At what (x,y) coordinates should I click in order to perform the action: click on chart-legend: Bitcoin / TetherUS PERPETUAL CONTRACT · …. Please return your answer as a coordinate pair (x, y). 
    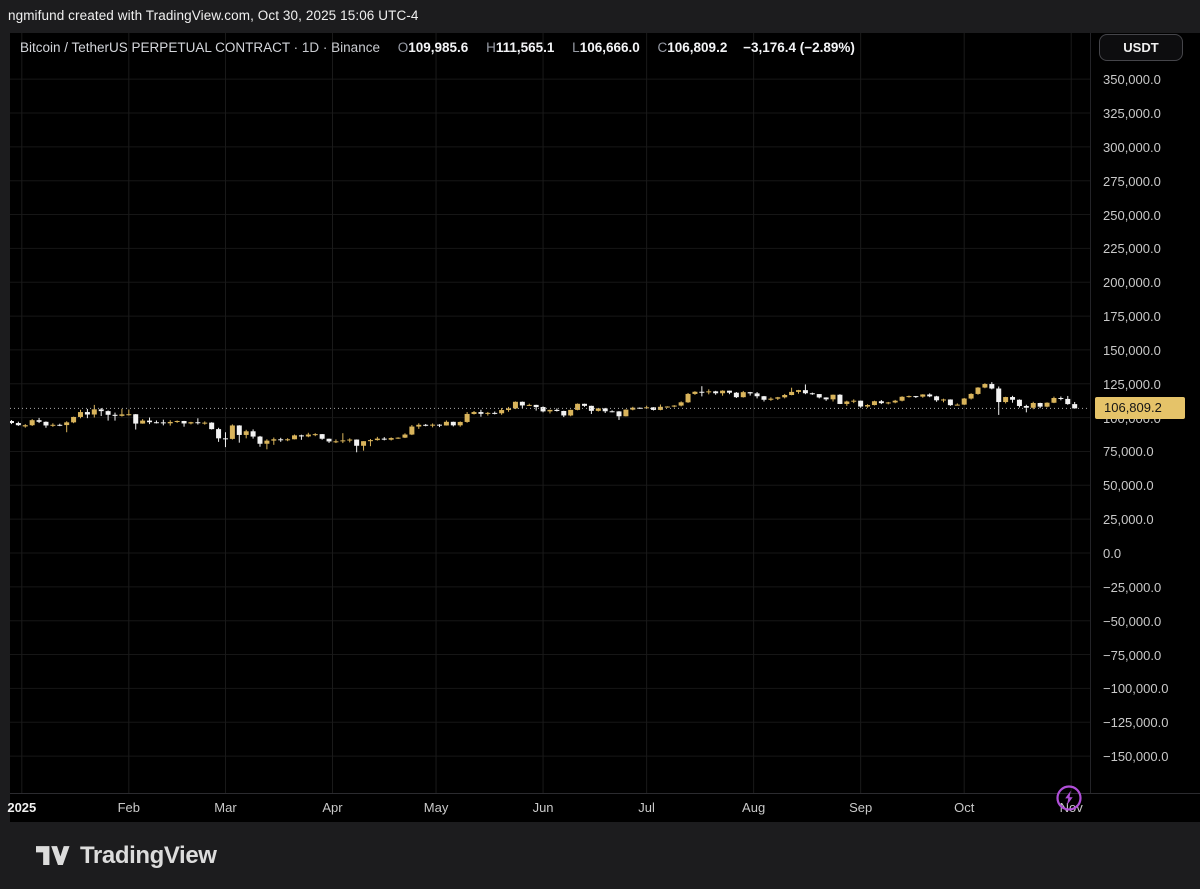
    Looking at the image, I should click on (437, 47).